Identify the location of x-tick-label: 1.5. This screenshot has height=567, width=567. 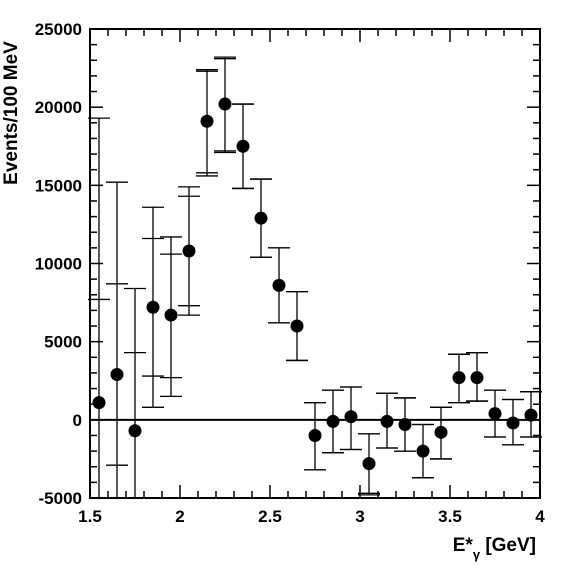
(90, 516).